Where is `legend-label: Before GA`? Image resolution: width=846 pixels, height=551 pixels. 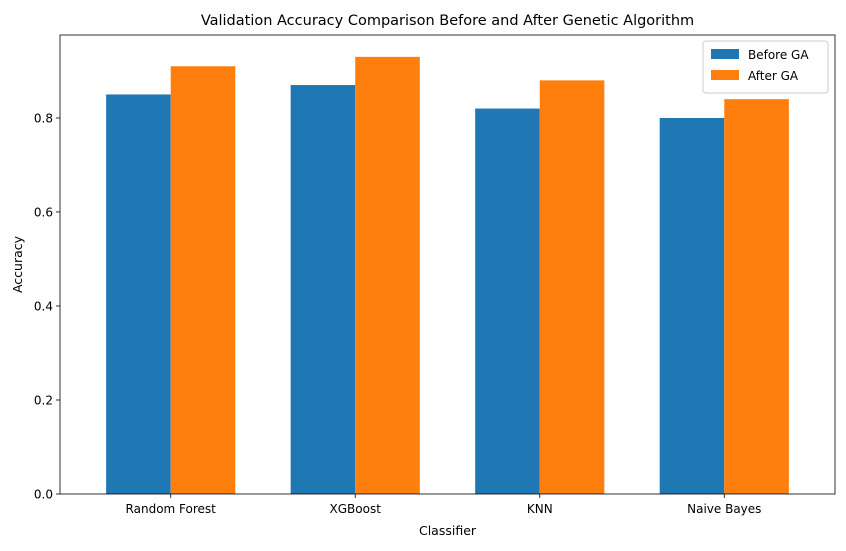 legend-label: Before GA is located at coordinates (778, 55).